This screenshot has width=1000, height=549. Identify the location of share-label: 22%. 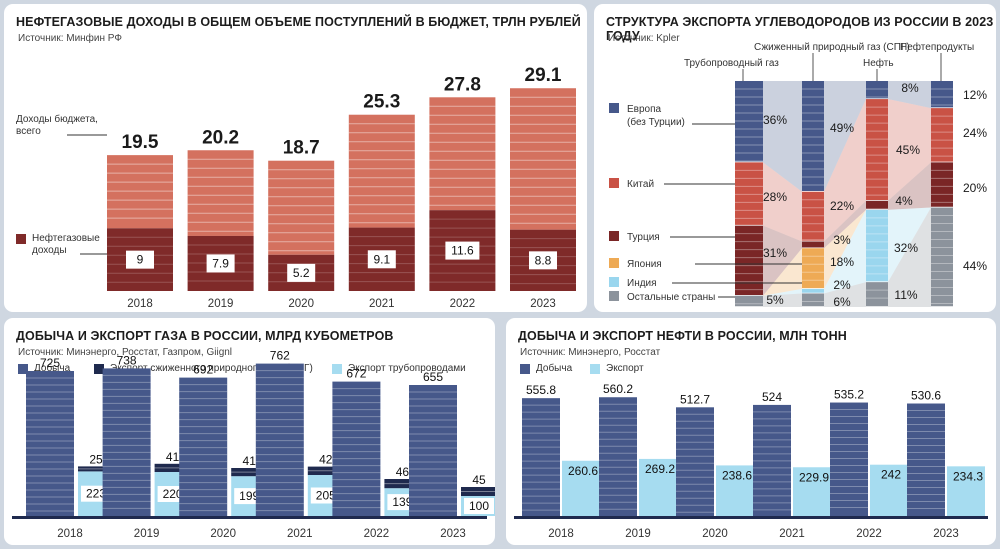
(842, 206).